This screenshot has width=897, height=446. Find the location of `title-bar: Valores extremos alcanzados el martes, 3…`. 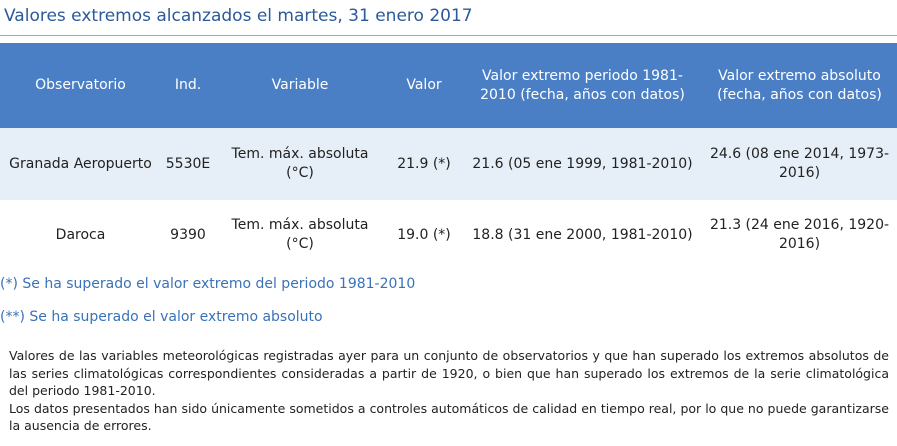

title-bar: Valores extremos alcanzados el martes, 3… is located at coordinates (448, 18).